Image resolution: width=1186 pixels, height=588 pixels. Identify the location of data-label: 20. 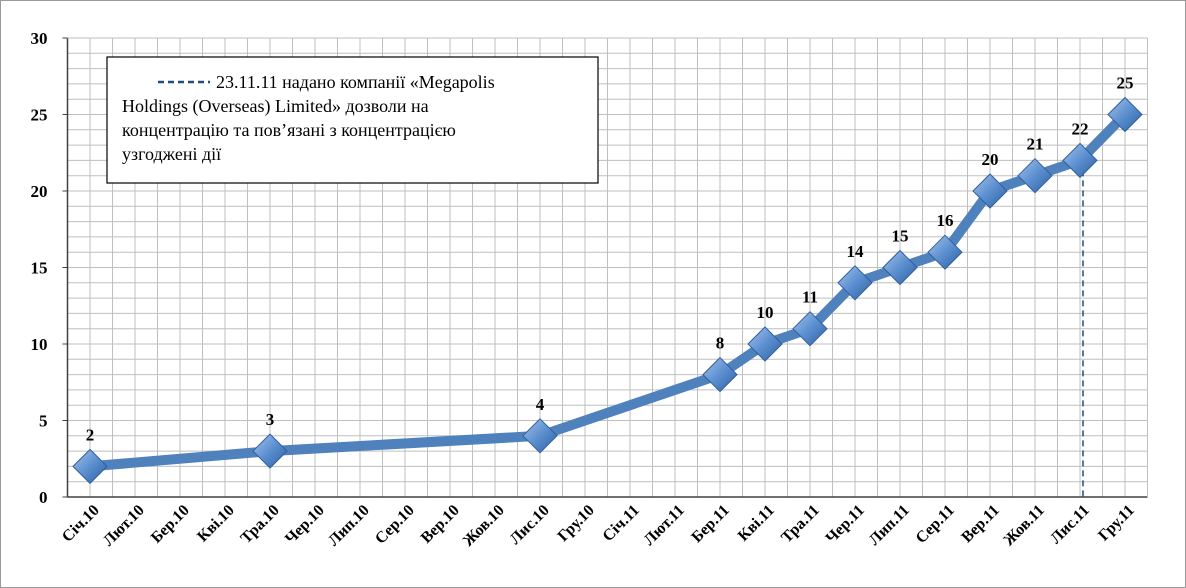
(990, 159).